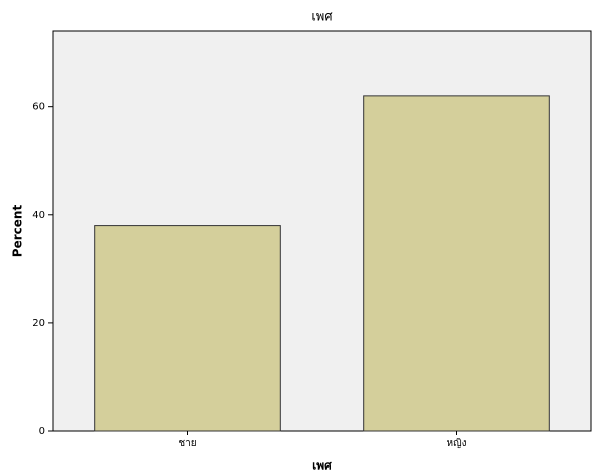 The width and height of the screenshot is (592, 474). I want to click on bar, so click(187, 328).